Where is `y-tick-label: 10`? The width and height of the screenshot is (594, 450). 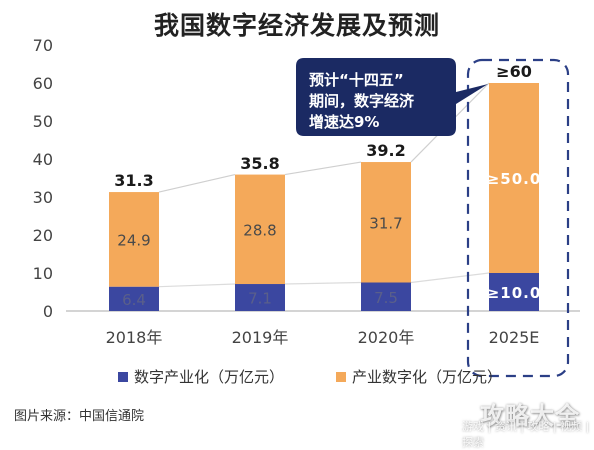 y-tick-label: 10 is located at coordinates (43, 273).